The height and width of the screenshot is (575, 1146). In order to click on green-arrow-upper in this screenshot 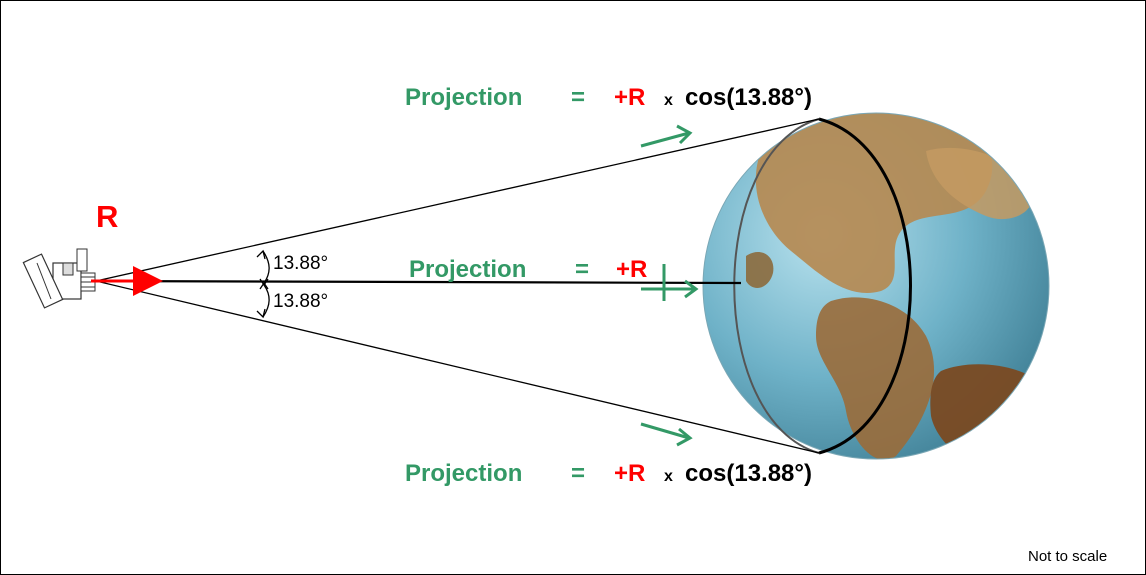, I will do `click(666, 136)`.